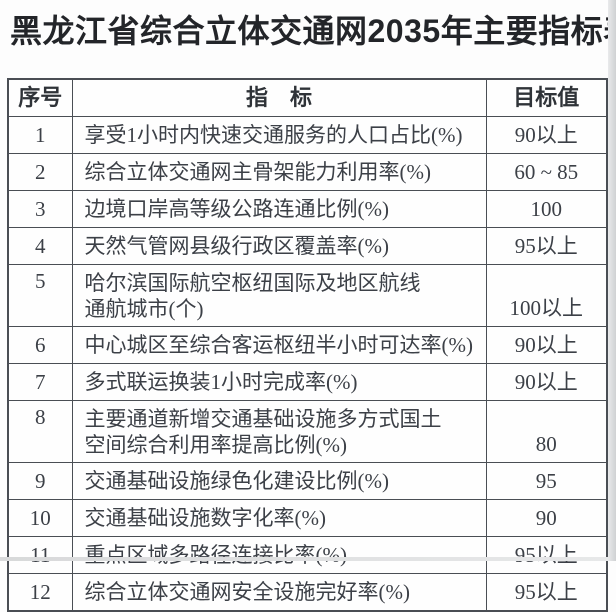  What do you see at coordinates (546, 172) in the screenshot?
I see `row-value: 60 ~ 85` at bounding box center [546, 172].